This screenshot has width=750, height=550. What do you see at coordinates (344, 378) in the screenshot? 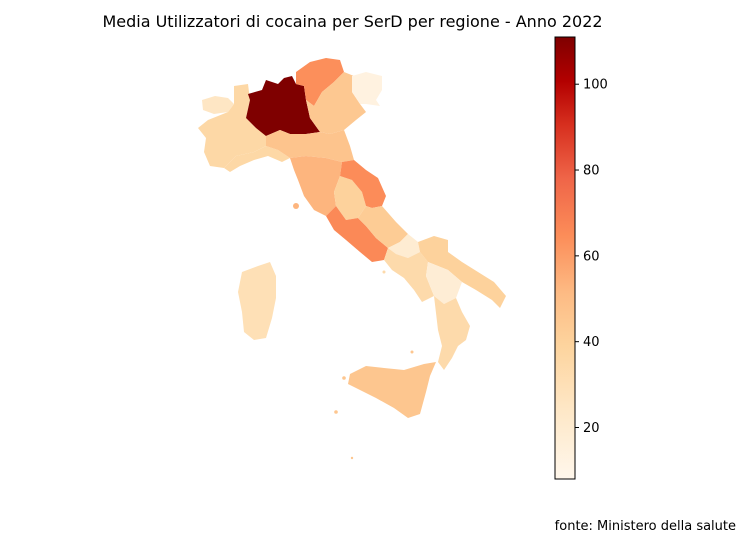
I see `island-egadi` at bounding box center [344, 378].